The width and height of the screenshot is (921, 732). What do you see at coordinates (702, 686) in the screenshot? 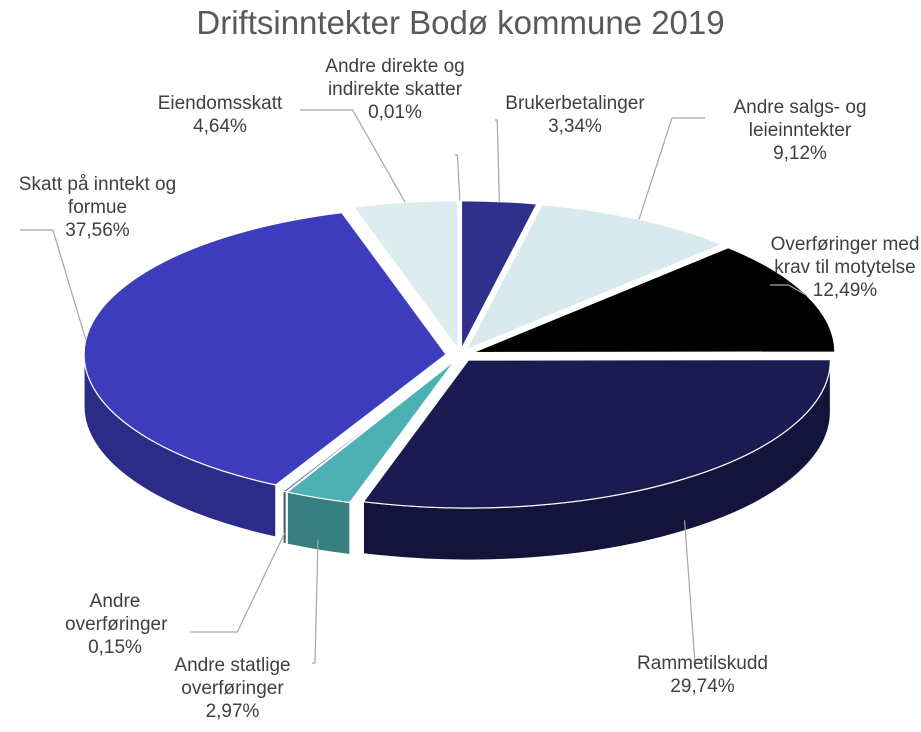
I see `value-label: 29,74%` at bounding box center [702, 686].